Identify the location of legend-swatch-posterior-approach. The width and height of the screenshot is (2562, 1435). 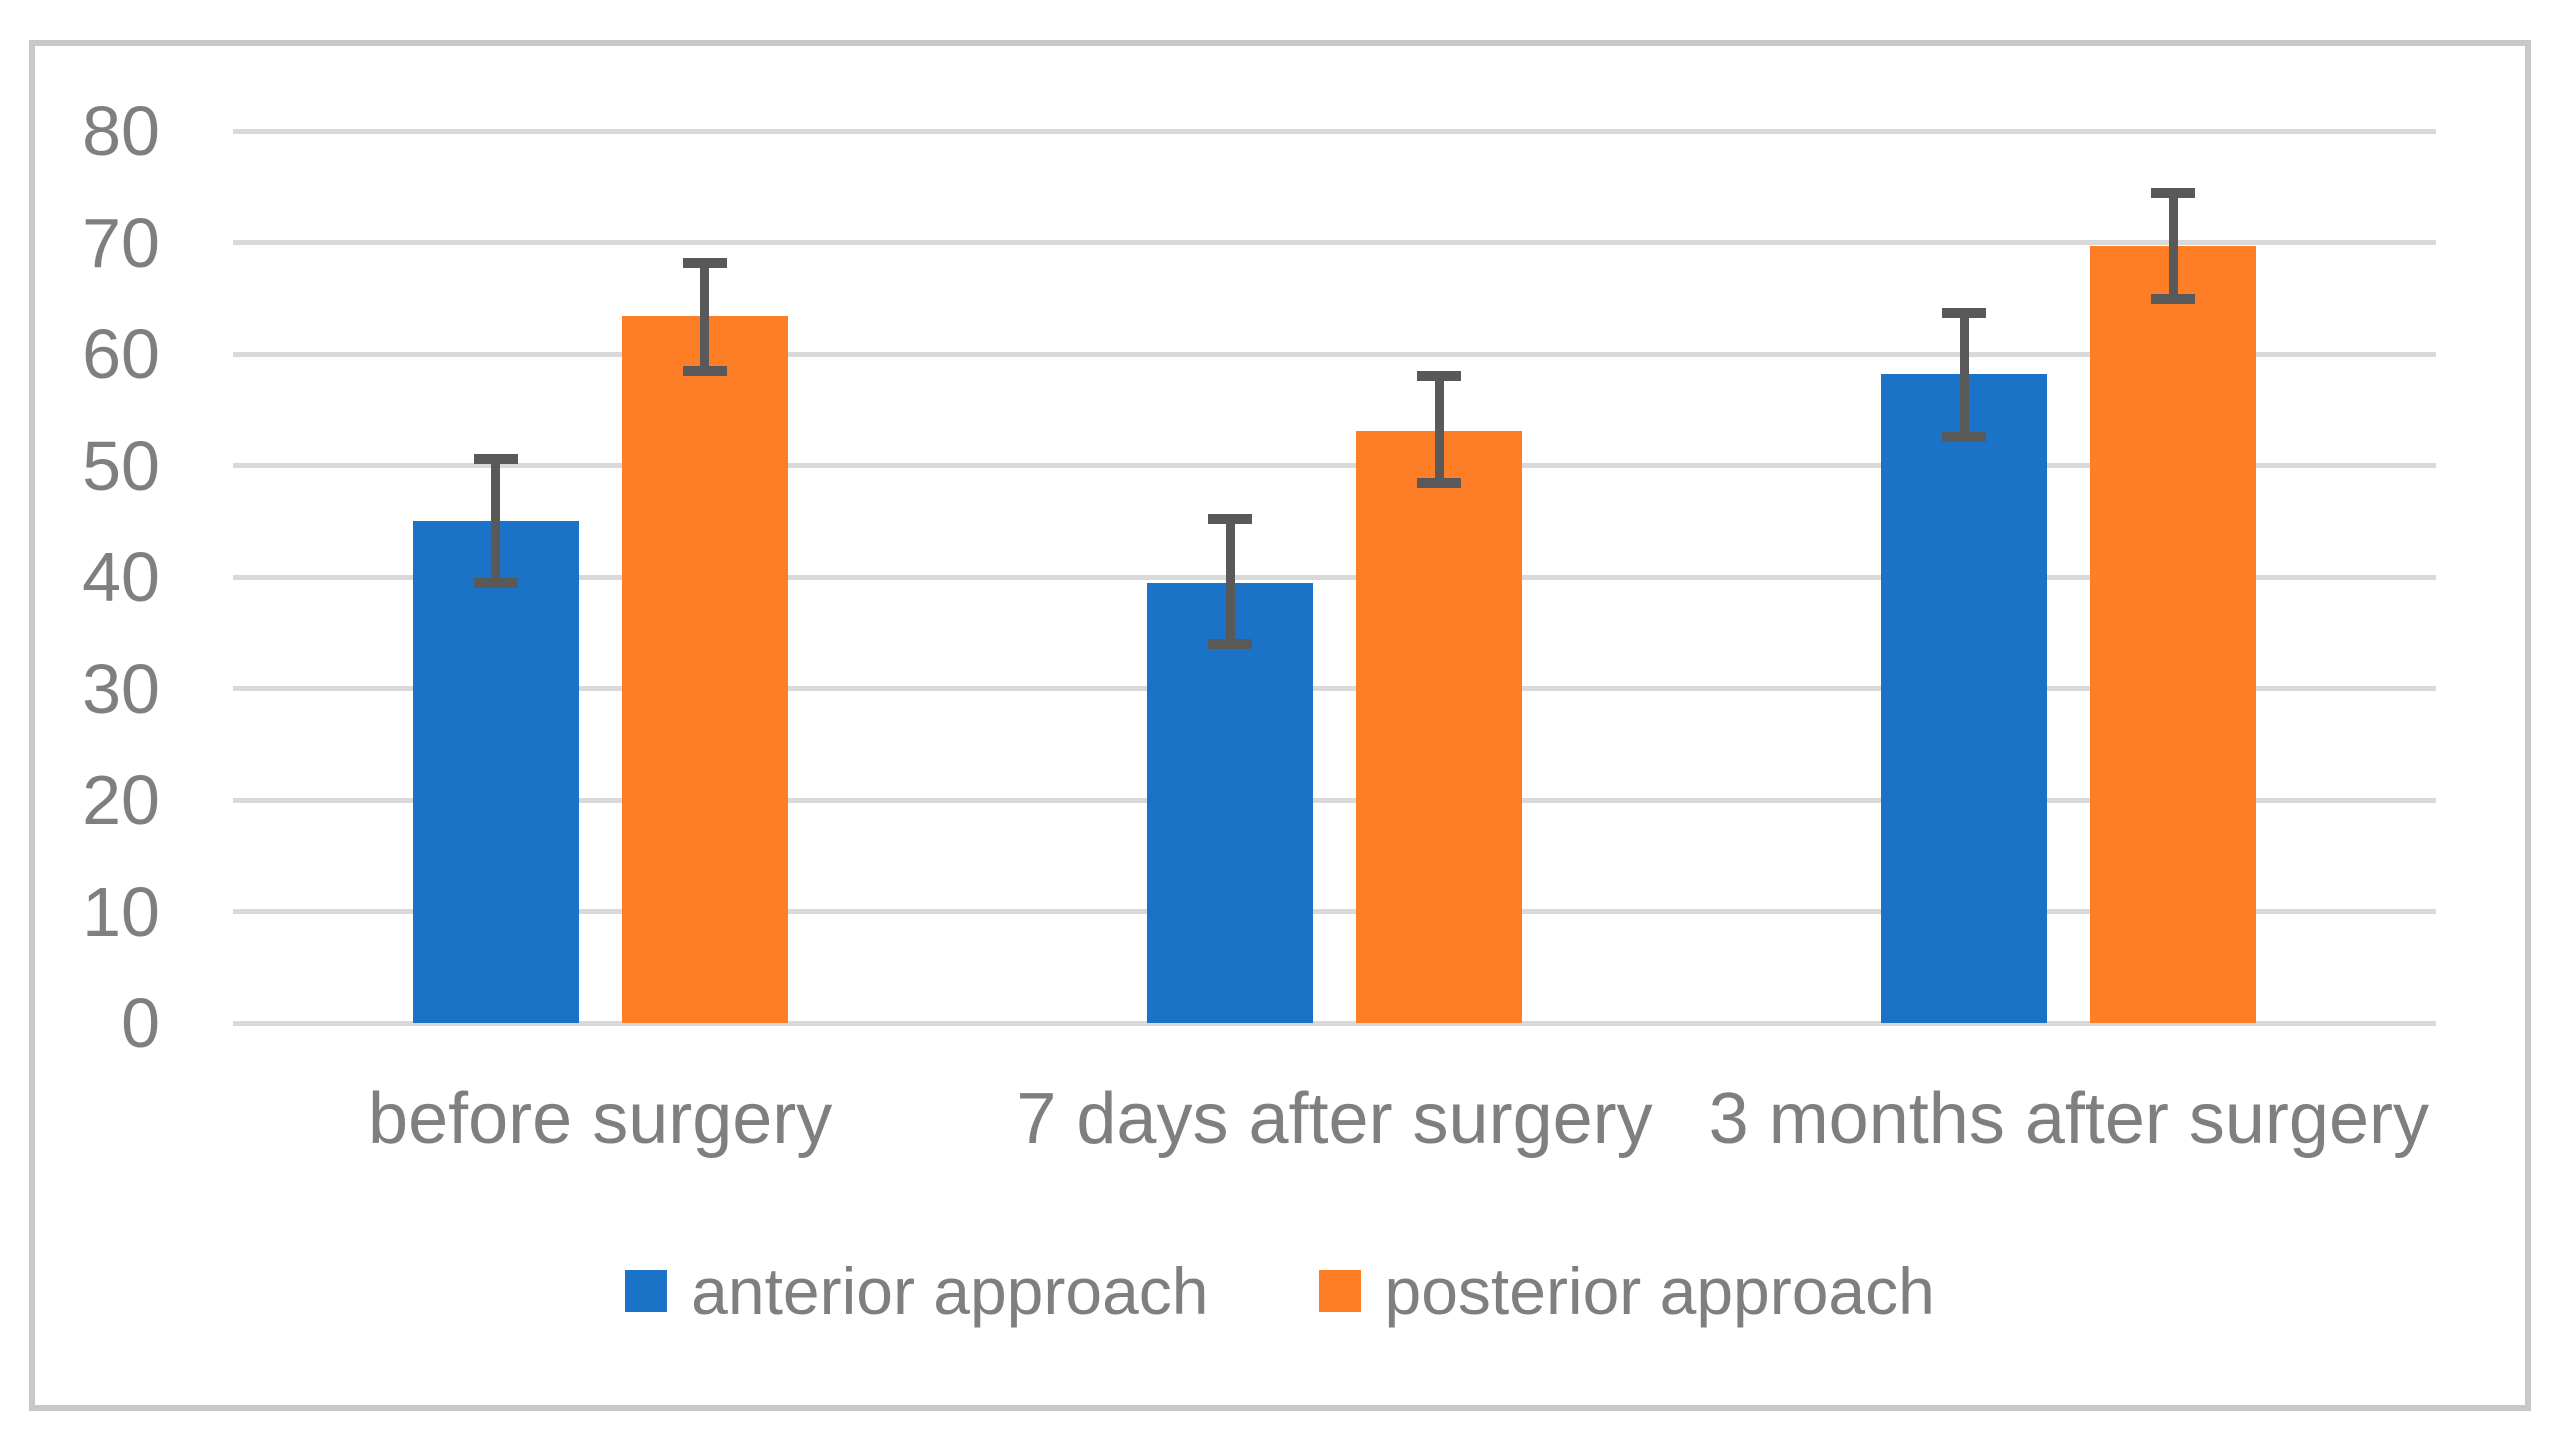
(1339, 1291).